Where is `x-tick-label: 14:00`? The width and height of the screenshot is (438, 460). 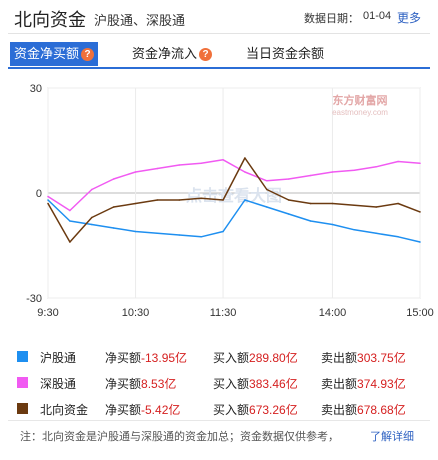
x-tick-label: 14:00 is located at coordinates (333, 313).